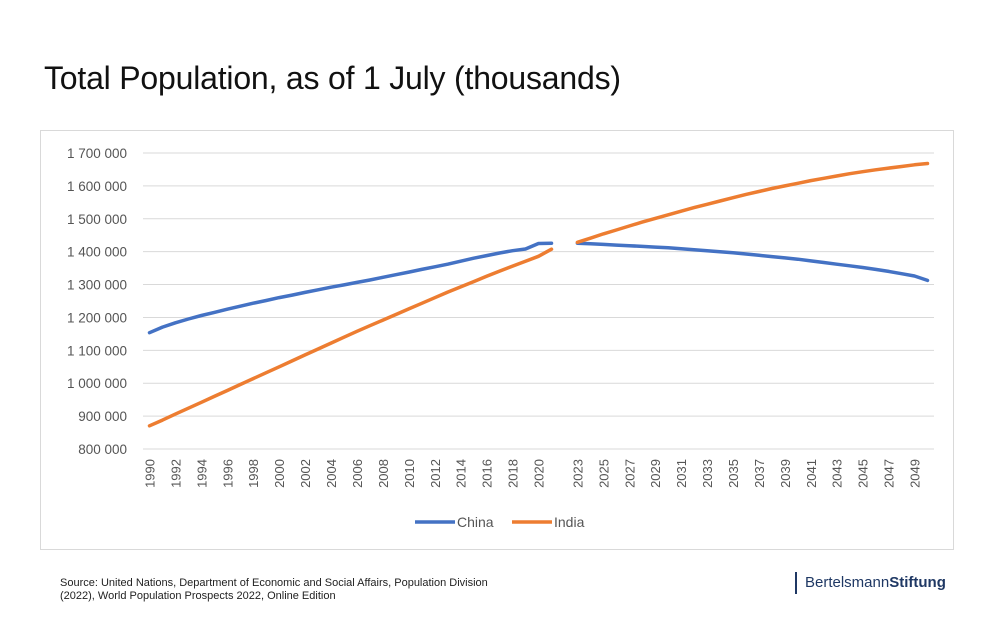  I want to click on x-tick-label: 2045, so click(863, 473).